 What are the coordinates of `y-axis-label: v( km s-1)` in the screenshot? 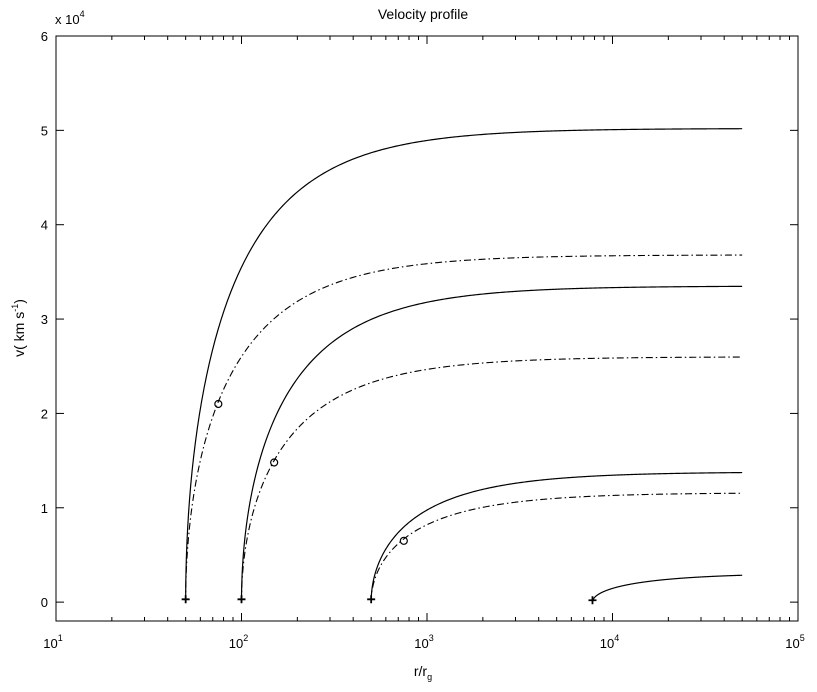 It's located at (18, 328).